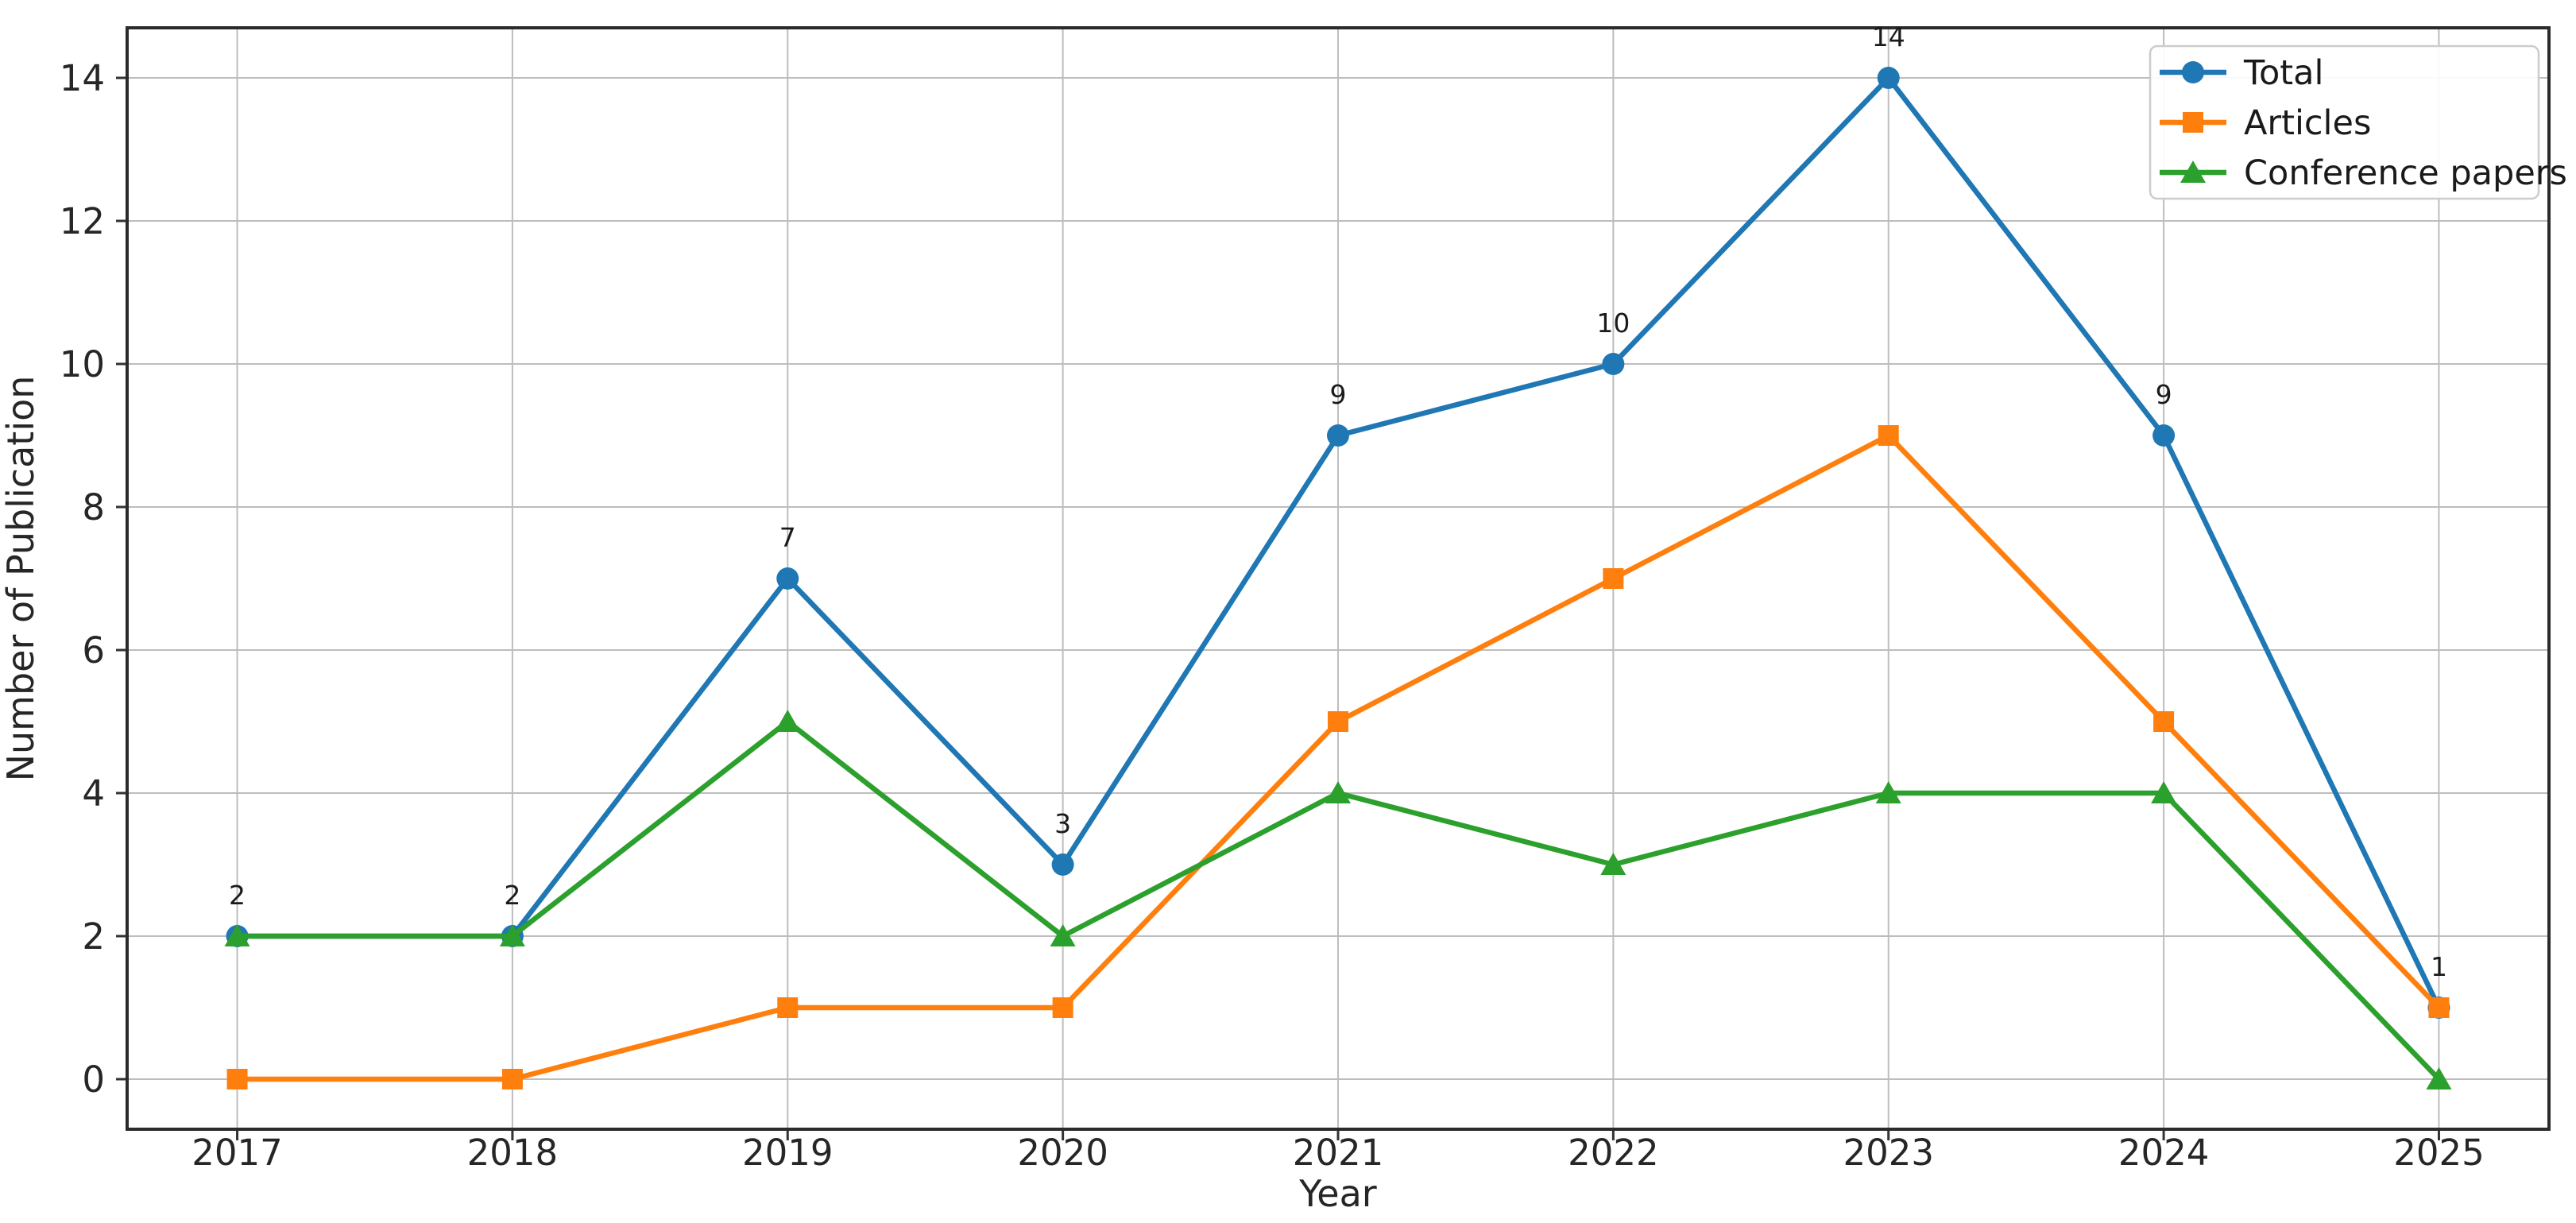 The image size is (2576, 1223). Describe the element at coordinates (788, 537) in the screenshot. I see `annotation-2019: 7` at that location.